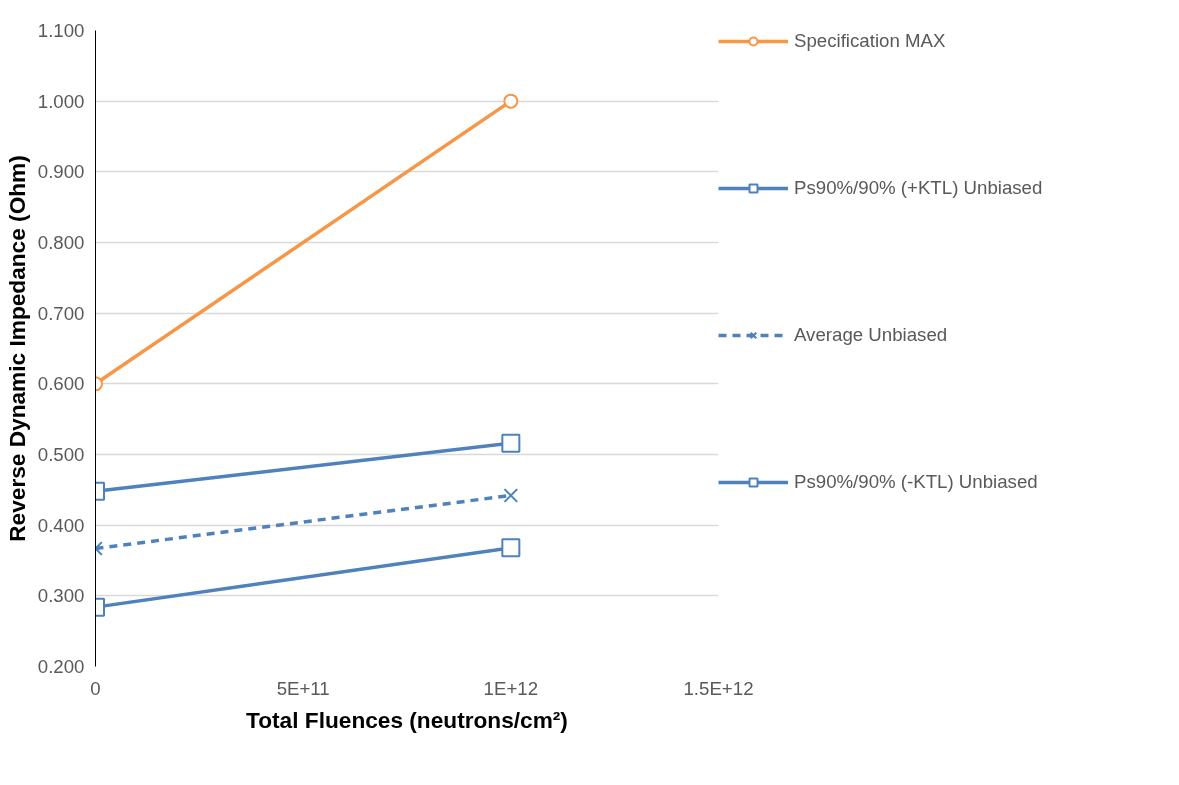 This screenshot has width=1179, height=785. What do you see at coordinates (61, 666) in the screenshot?
I see `y-tick-label: 0.200` at bounding box center [61, 666].